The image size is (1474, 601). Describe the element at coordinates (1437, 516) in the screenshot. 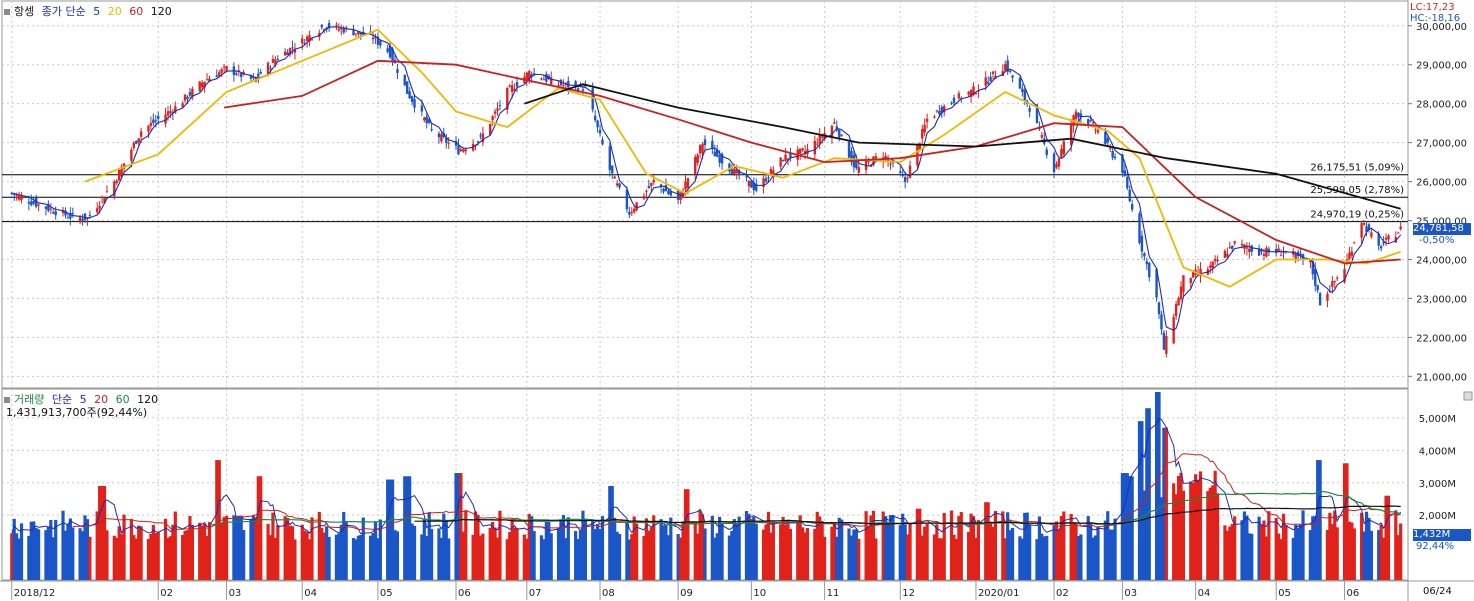

I see `volume-tick-label: 2,000M` at that location.